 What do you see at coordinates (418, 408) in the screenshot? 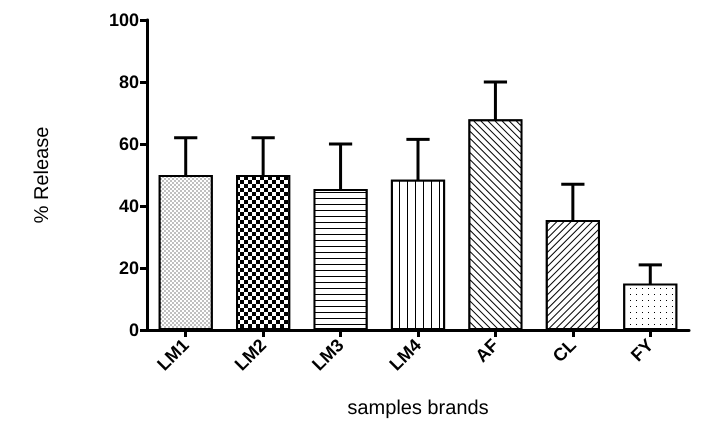
I see `x-axis-title: samples brands` at bounding box center [418, 408].